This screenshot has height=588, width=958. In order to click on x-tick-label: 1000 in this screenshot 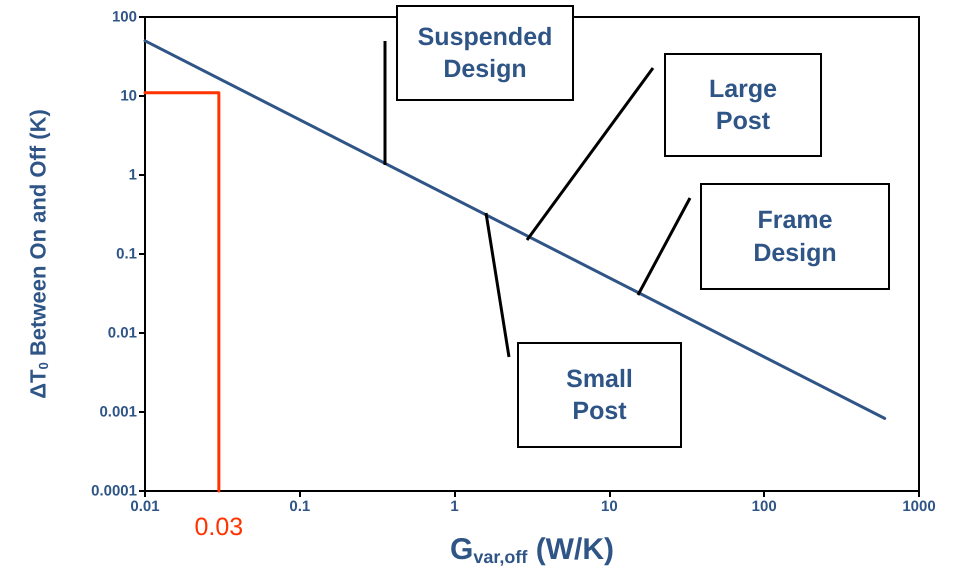, I will do `click(919, 506)`.